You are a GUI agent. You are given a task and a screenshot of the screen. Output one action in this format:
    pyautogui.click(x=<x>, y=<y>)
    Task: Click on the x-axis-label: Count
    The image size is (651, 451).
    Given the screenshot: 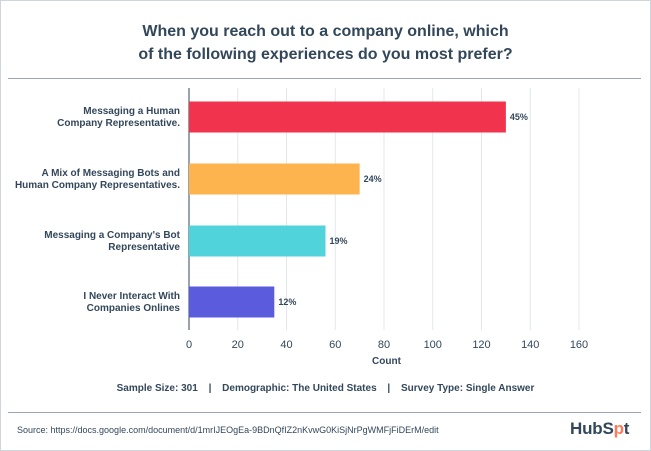 What is the action you would take?
    pyautogui.click(x=387, y=361)
    